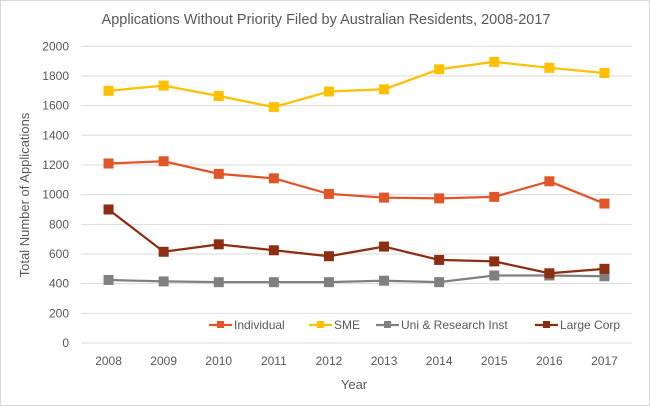 The width and height of the screenshot is (650, 407). I want to click on series-uni-research-inst, so click(356, 279).